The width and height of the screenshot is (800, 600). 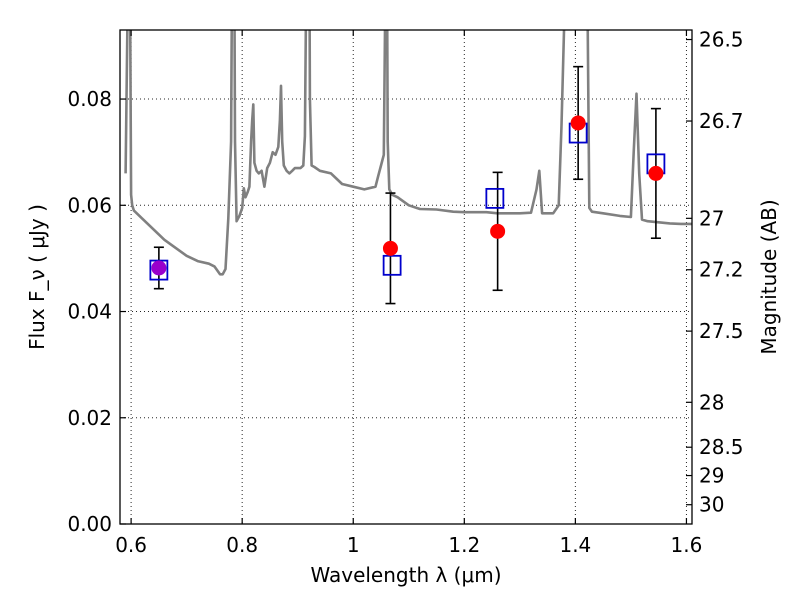 What do you see at coordinates (242, 545) in the screenshot?
I see `x-tick-label: 0.8` at bounding box center [242, 545].